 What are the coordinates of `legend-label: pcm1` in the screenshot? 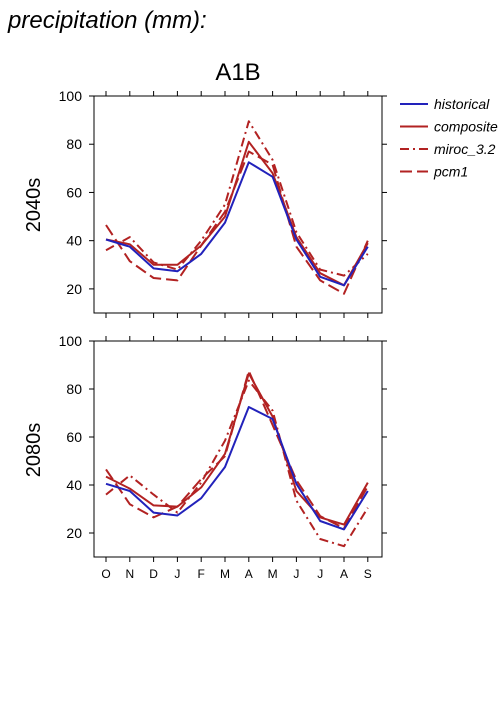 It's located at (450, 172).